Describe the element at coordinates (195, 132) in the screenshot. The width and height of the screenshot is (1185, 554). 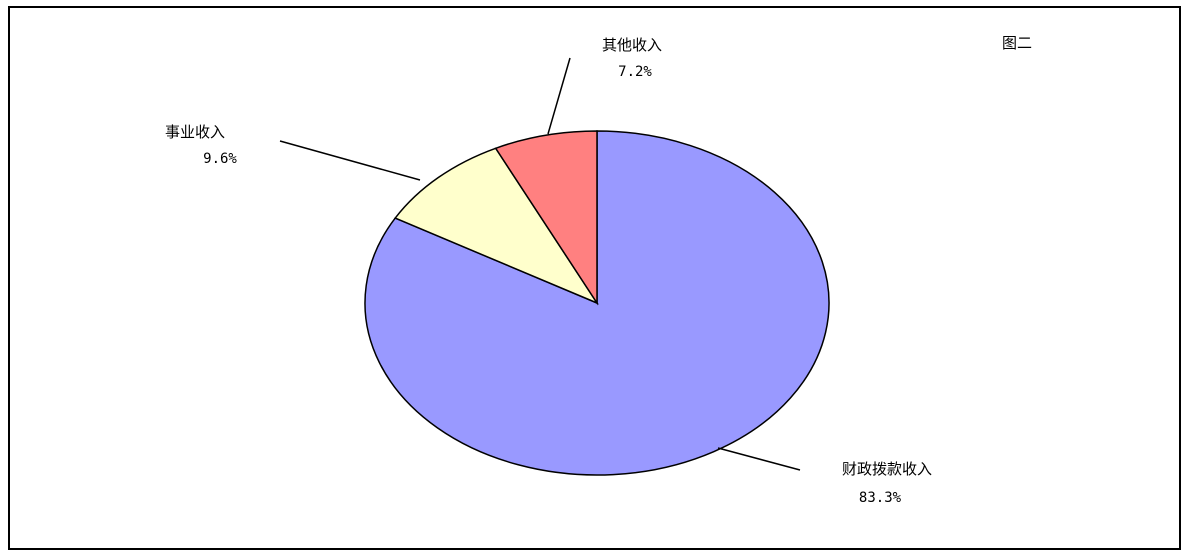
I see `slice-label: 事业收入` at that location.